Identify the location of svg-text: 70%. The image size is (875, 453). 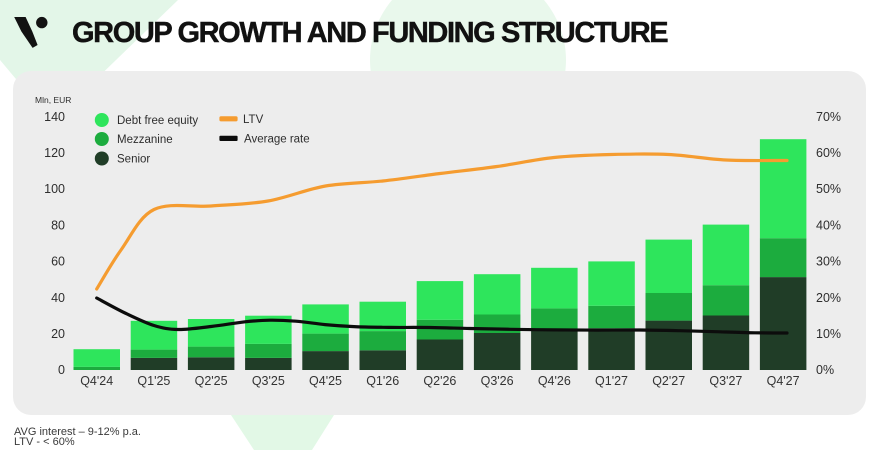
(828, 117).